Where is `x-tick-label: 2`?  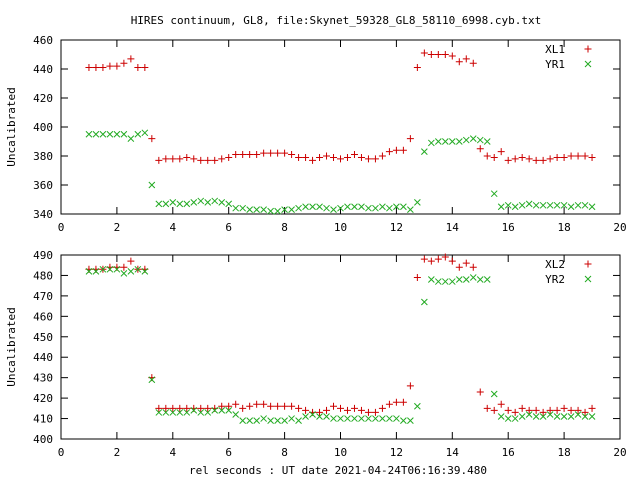
x-tick-label: 2 is located at coordinates (117, 452).